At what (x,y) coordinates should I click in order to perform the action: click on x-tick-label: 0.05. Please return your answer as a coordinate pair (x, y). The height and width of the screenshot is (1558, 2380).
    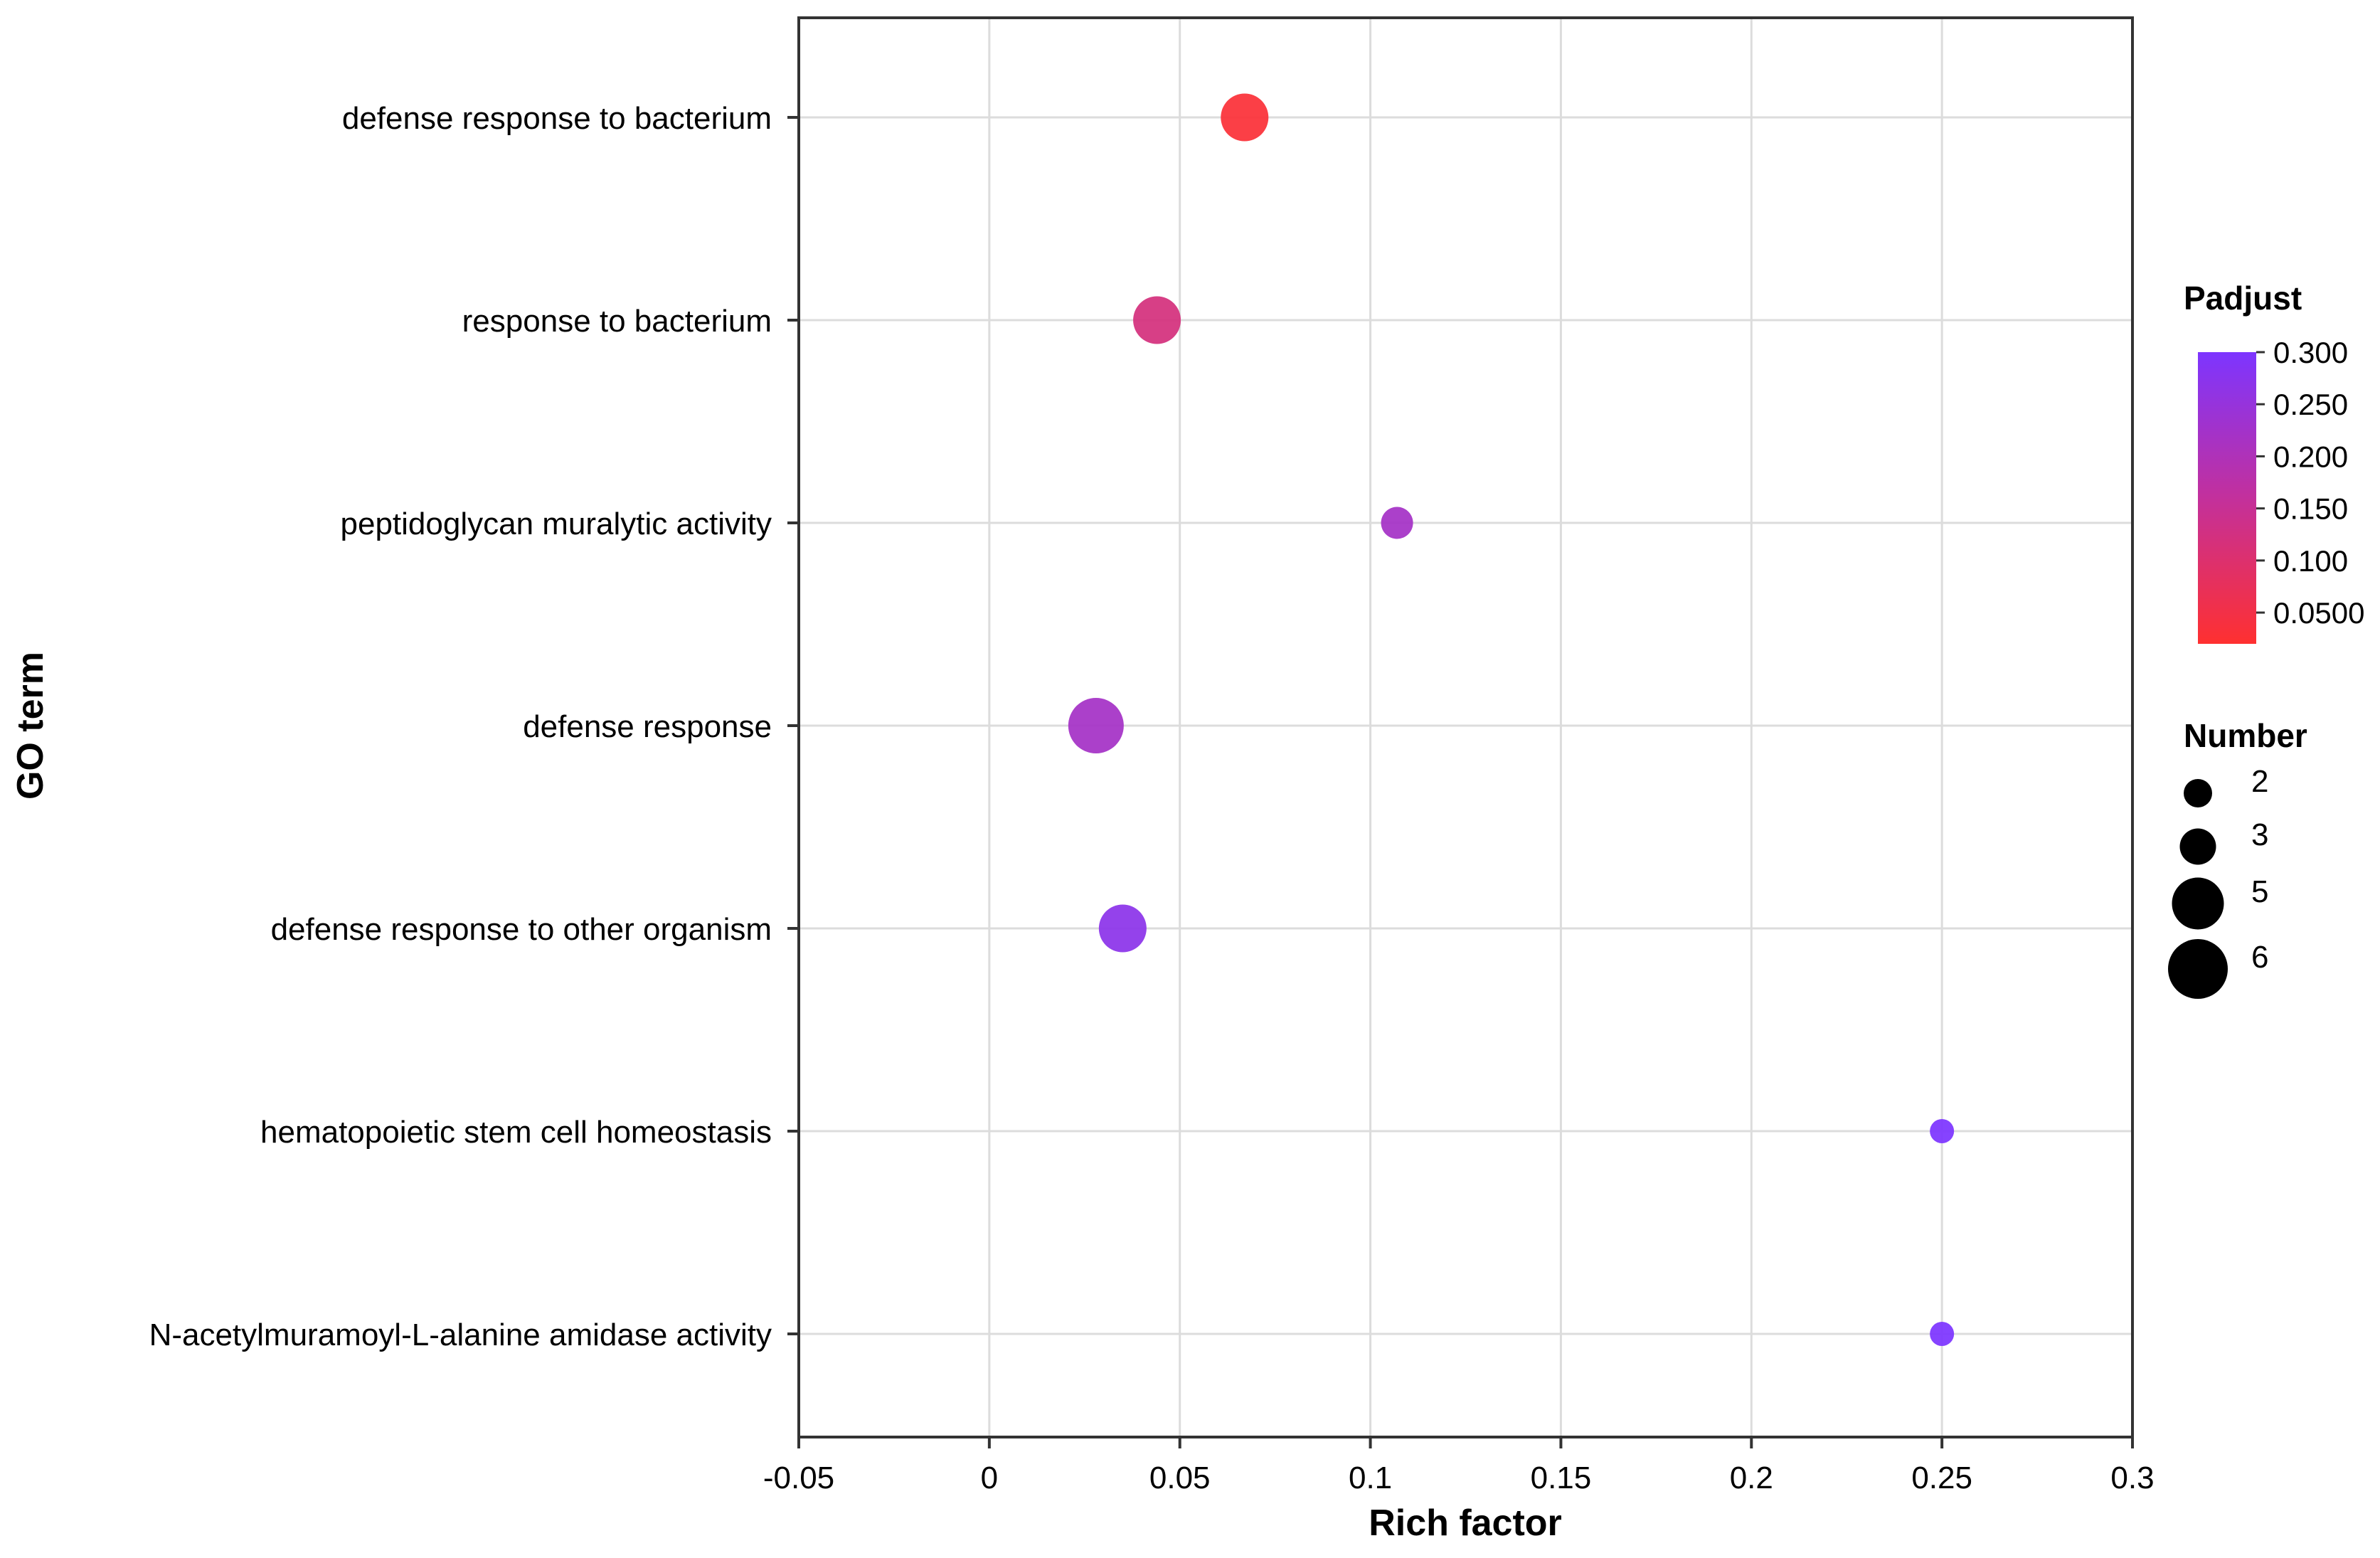
    Looking at the image, I should click on (1180, 1478).